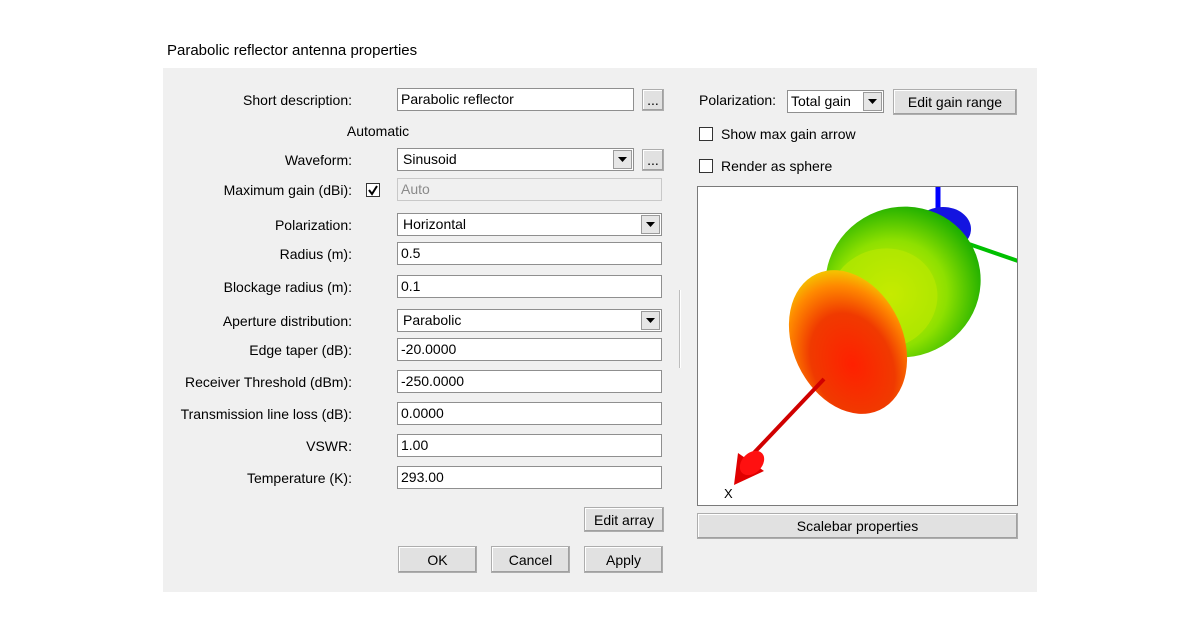 This screenshot has width=1200, height=628. What do you see at coordinates (433, 381) in the screenshot?
I see `field-value: -250.0000` at bounding box center [433, 381].